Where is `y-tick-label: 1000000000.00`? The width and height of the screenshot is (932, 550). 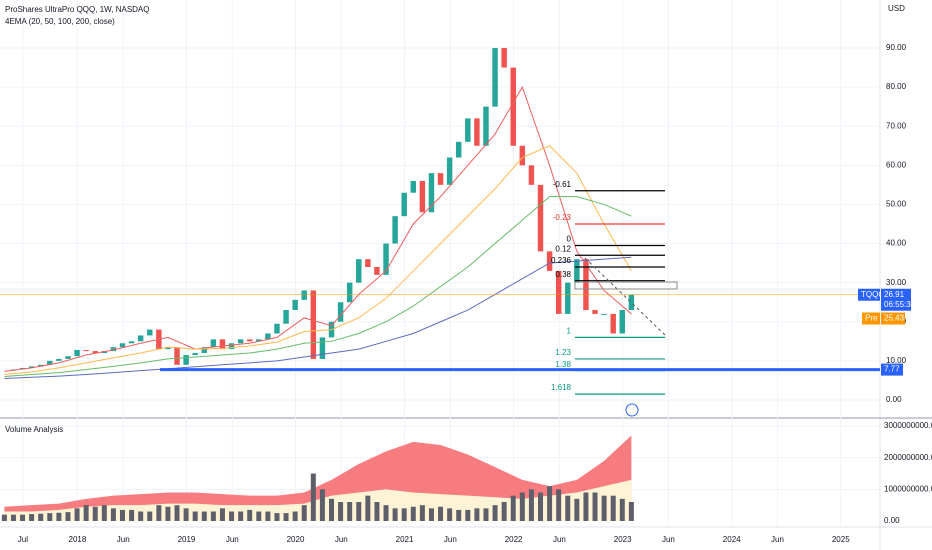 y-tick-label: 1000000000.00 is located at coordinates (908, 488).